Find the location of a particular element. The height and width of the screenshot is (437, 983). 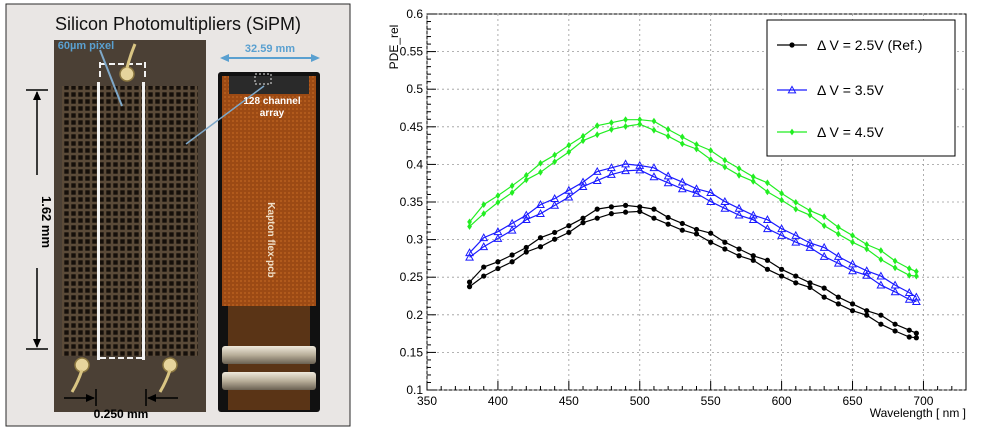

x-tick-label: 350 is located at coordinates (427, 401).